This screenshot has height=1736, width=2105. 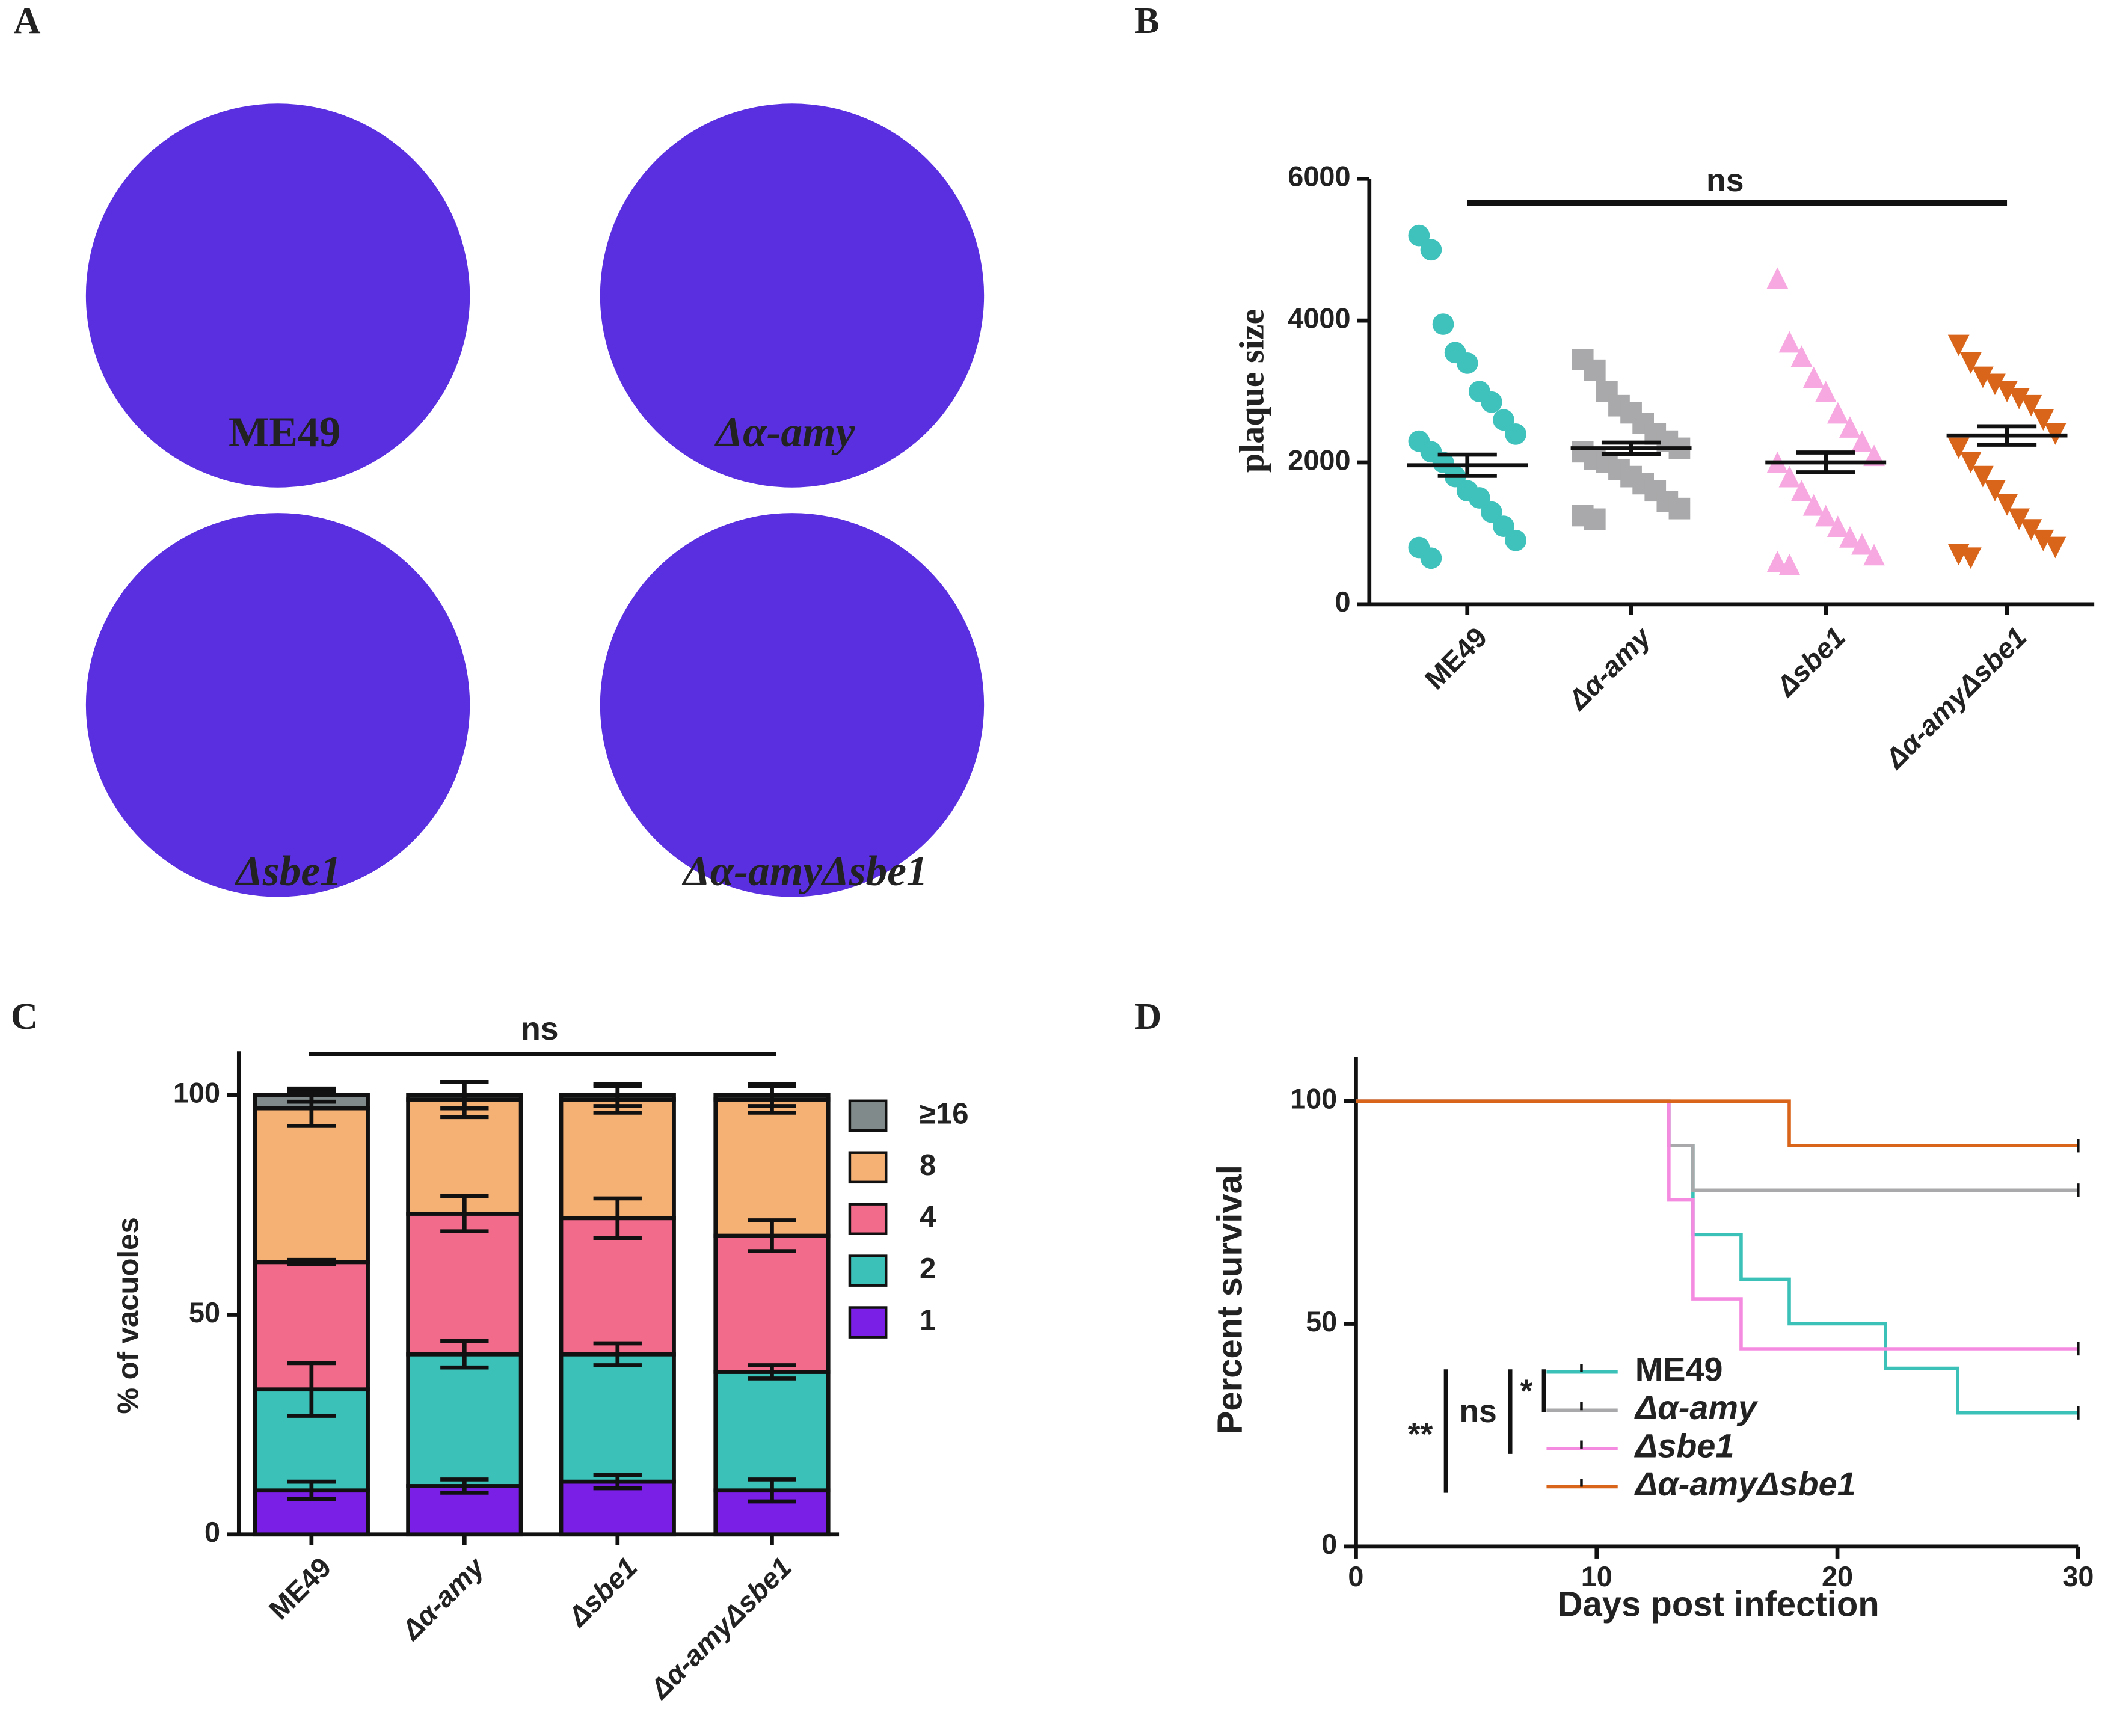 I want to click on legend-label: Δα-amy, so click(x=1696, y=1407).